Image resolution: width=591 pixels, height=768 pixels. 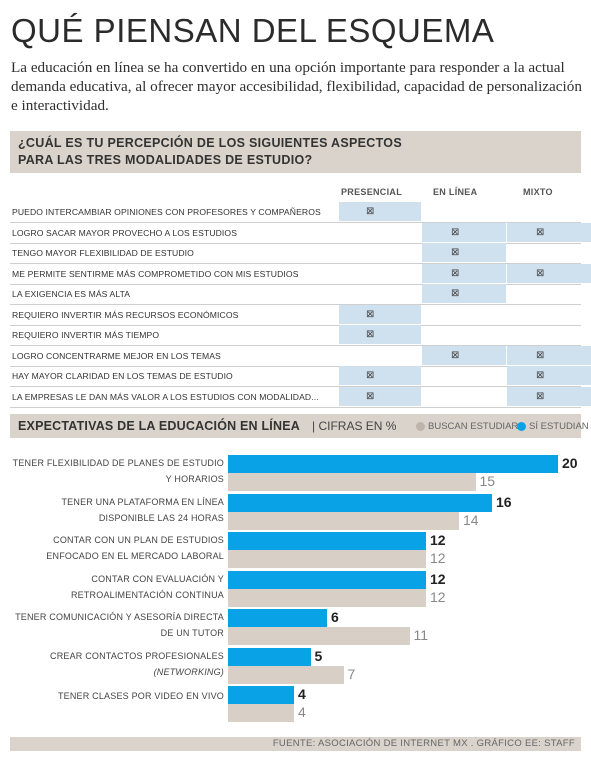 I want to click on category-label: CREAR CONTACTOS PROFESIONALES, so click(x=137, y=656).